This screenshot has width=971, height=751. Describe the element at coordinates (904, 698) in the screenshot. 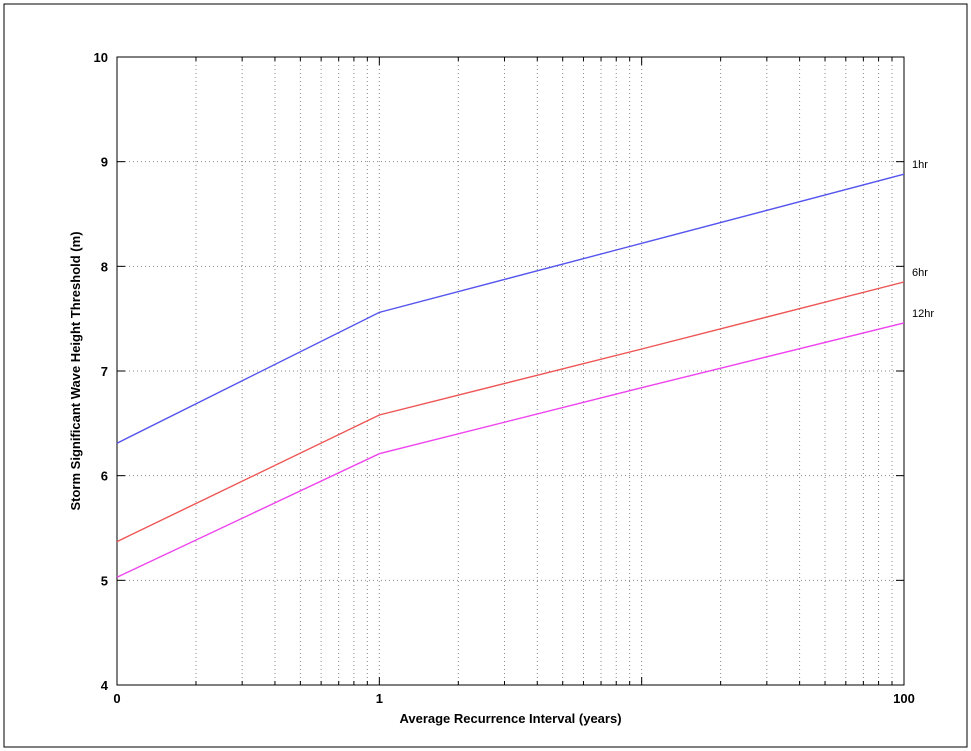

I see `x-tick-label: 100` at that location.